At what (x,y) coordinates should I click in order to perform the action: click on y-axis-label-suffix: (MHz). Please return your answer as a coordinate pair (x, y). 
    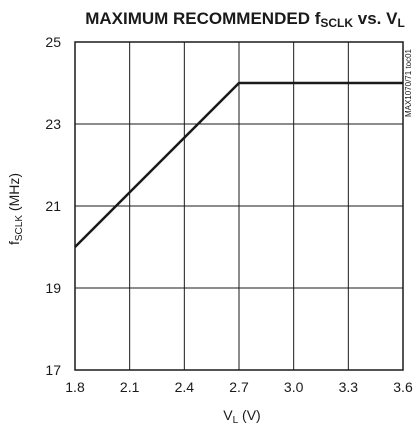
    Looking at the image, I should click on (14, 194).